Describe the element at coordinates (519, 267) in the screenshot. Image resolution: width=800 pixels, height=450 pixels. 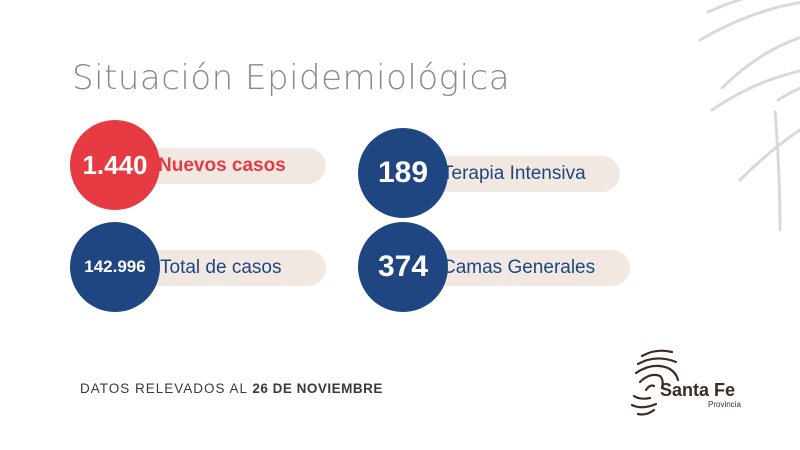
I see `stat-label: Camas Generales` at that location.